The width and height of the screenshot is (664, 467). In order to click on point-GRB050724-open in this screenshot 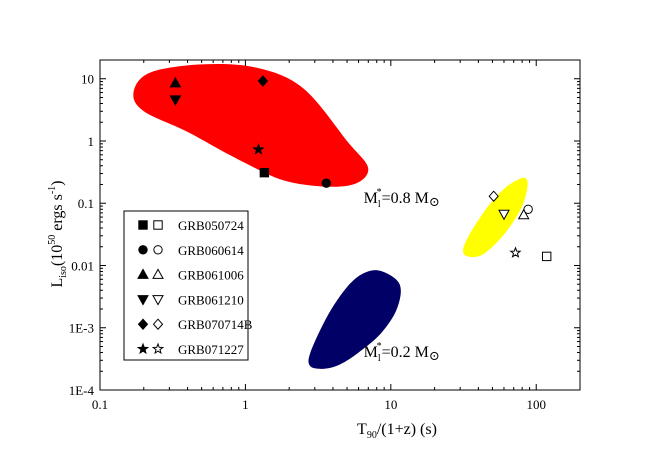, I will do `click(546, 256)`.